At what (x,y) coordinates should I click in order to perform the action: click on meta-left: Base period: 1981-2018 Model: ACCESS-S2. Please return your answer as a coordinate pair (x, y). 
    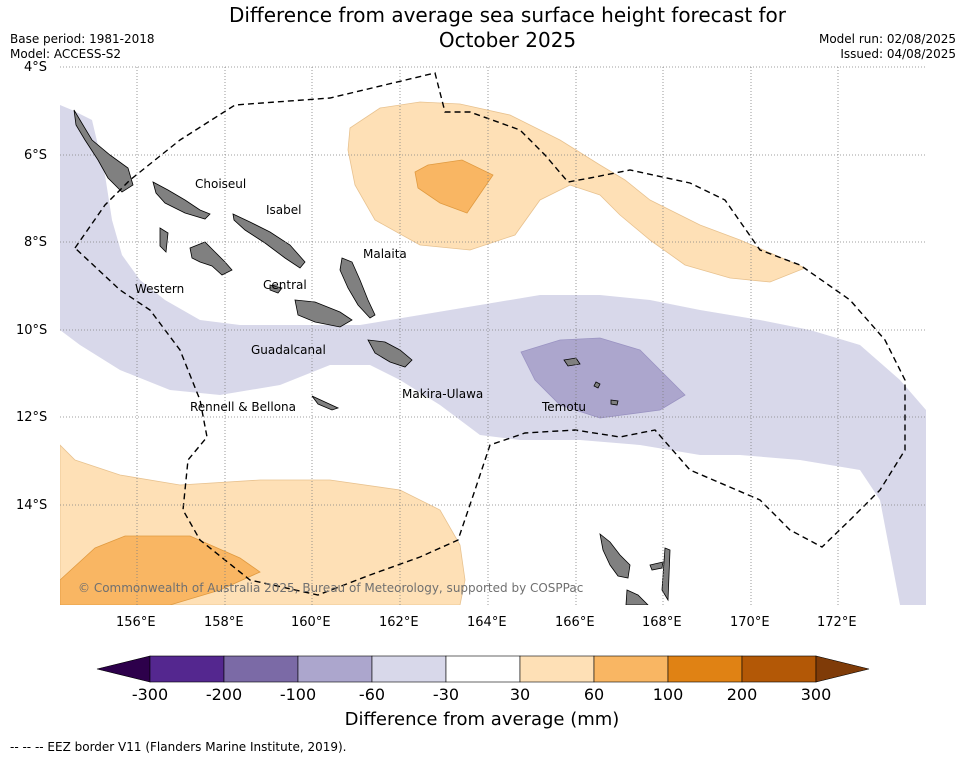
    Looking at the image, I should click on (82, 47).